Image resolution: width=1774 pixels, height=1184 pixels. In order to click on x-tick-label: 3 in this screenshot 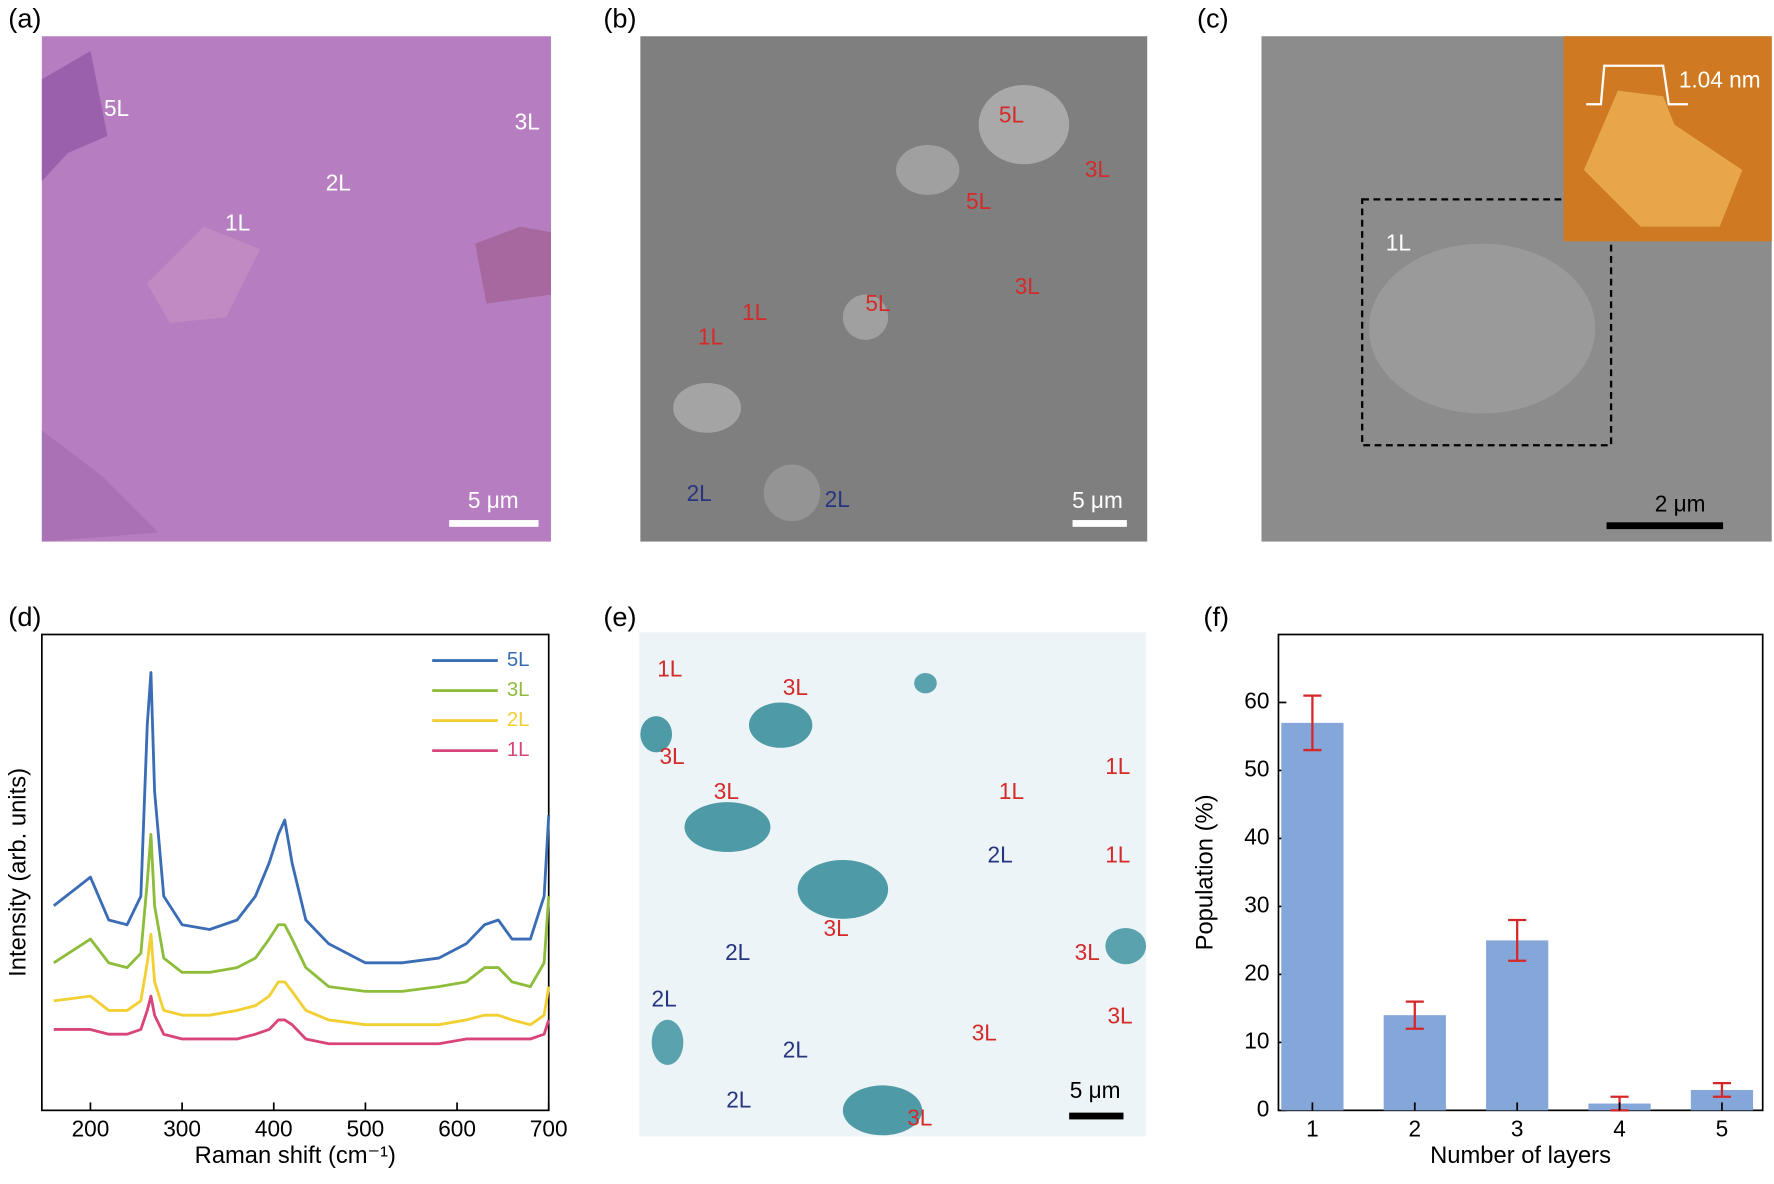, I will do `click(1517, 1129)`.